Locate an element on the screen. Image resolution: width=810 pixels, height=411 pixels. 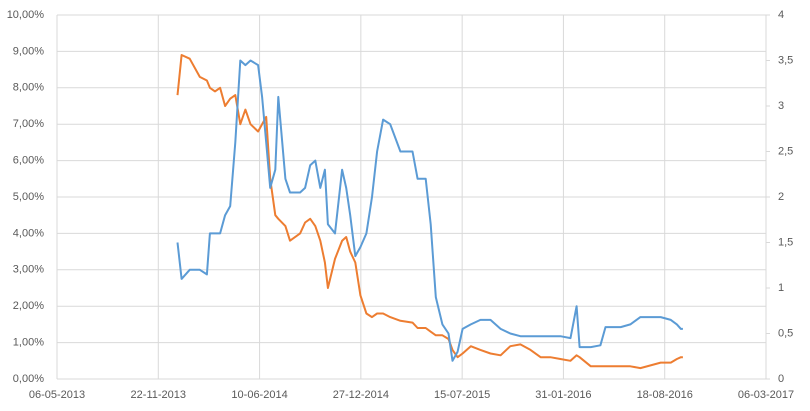
y-tick-label: 8,00% is located at coordinates (28, 88).